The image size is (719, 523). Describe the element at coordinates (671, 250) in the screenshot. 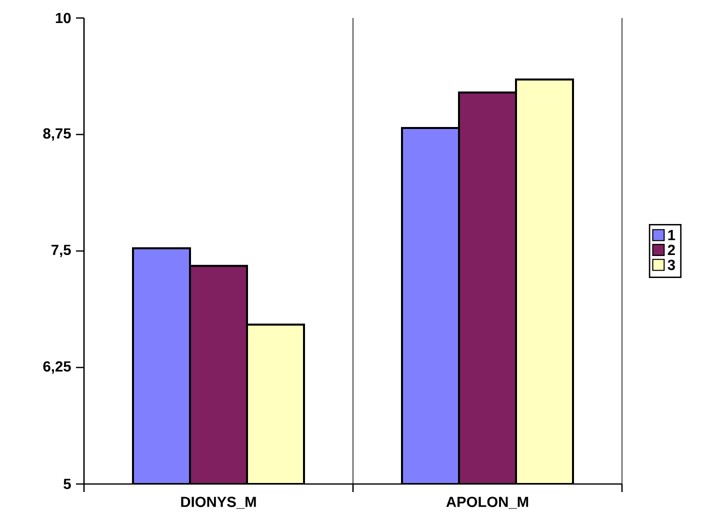

I see `legend-label: 2` at that location.